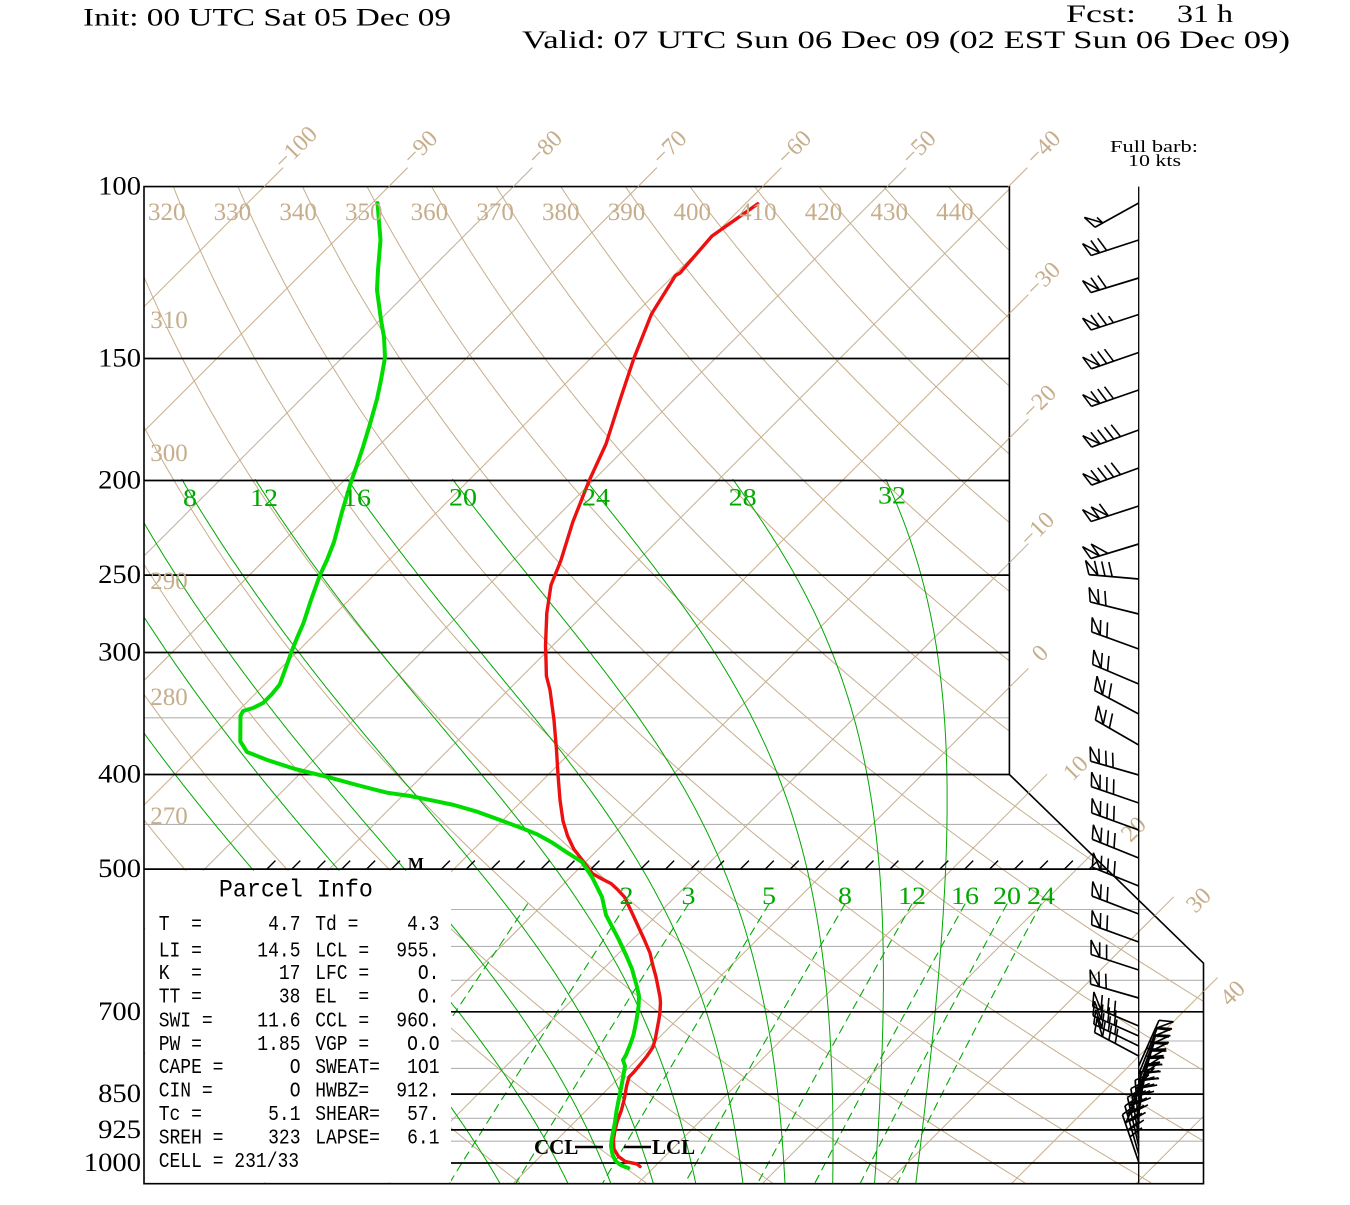 The height and width of the screenshot is (1205, 1350). What do you see at coordinates (889, 212) in the screenshot?
I see `svg-text: 430` at bounding box center [889, 212].